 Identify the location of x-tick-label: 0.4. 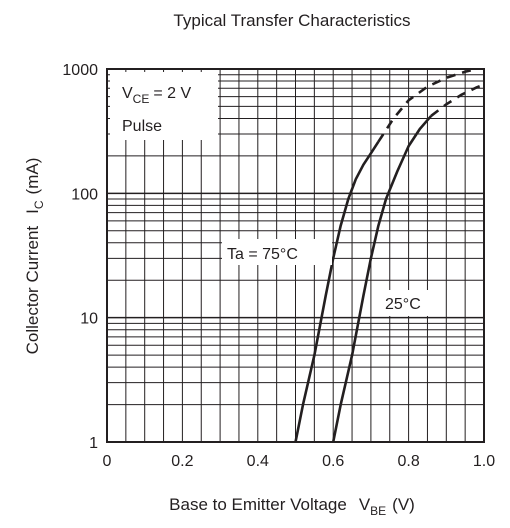
(258, 461).